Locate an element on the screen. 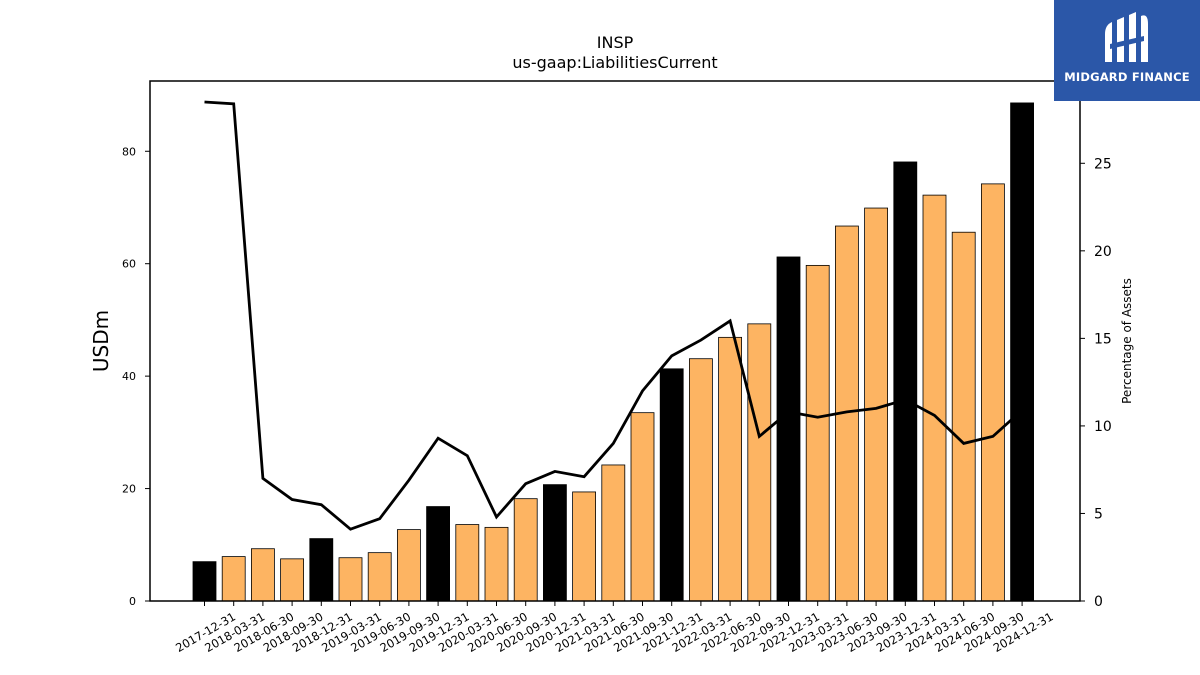 The image size is (1200, 675). y-tick-label: 20 is located at coordinates (129, 489).